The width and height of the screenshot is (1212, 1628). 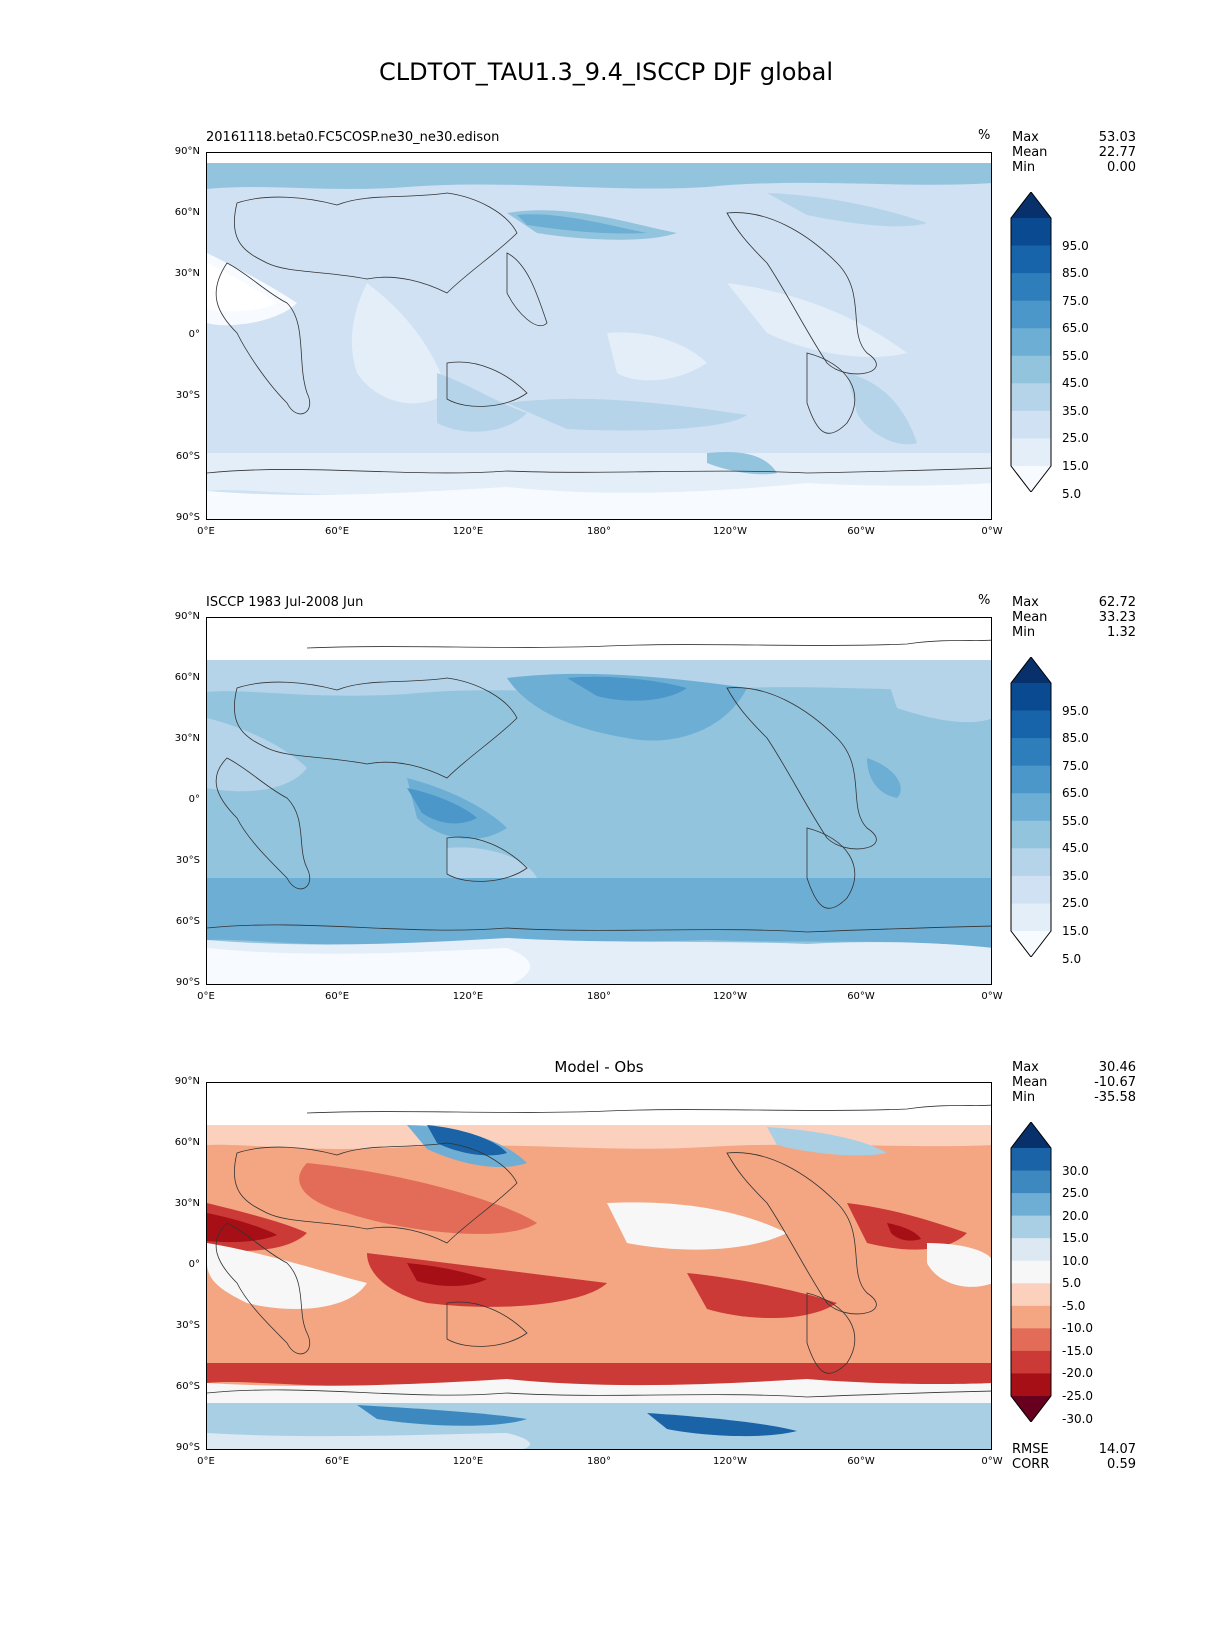 What do you see at coordinates (194, 799) in the screenshot?
I see `y-tick-label: 0°` at bounding box center [194, 799].